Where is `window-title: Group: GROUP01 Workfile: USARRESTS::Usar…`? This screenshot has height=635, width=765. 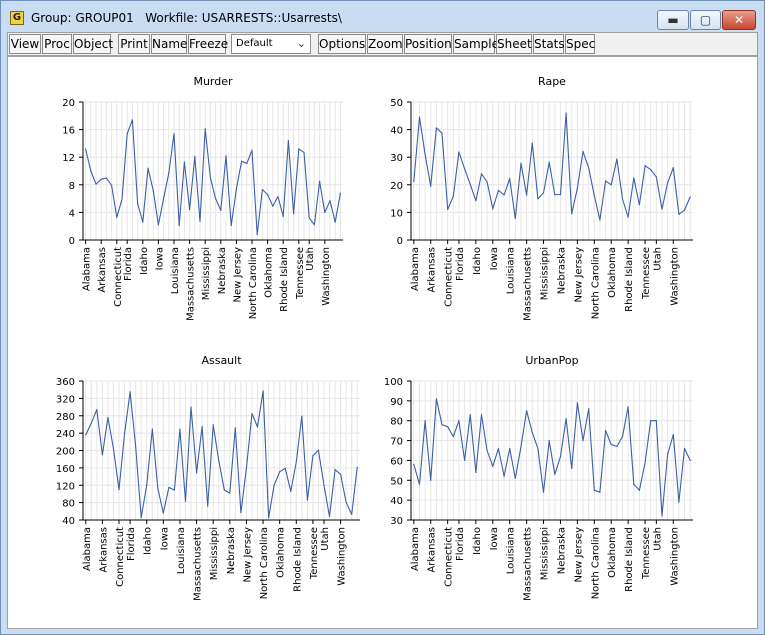 window-title: Group: GROUP01 Workfile: USARRESTS::Usar… is located at coordinates (186, 18).